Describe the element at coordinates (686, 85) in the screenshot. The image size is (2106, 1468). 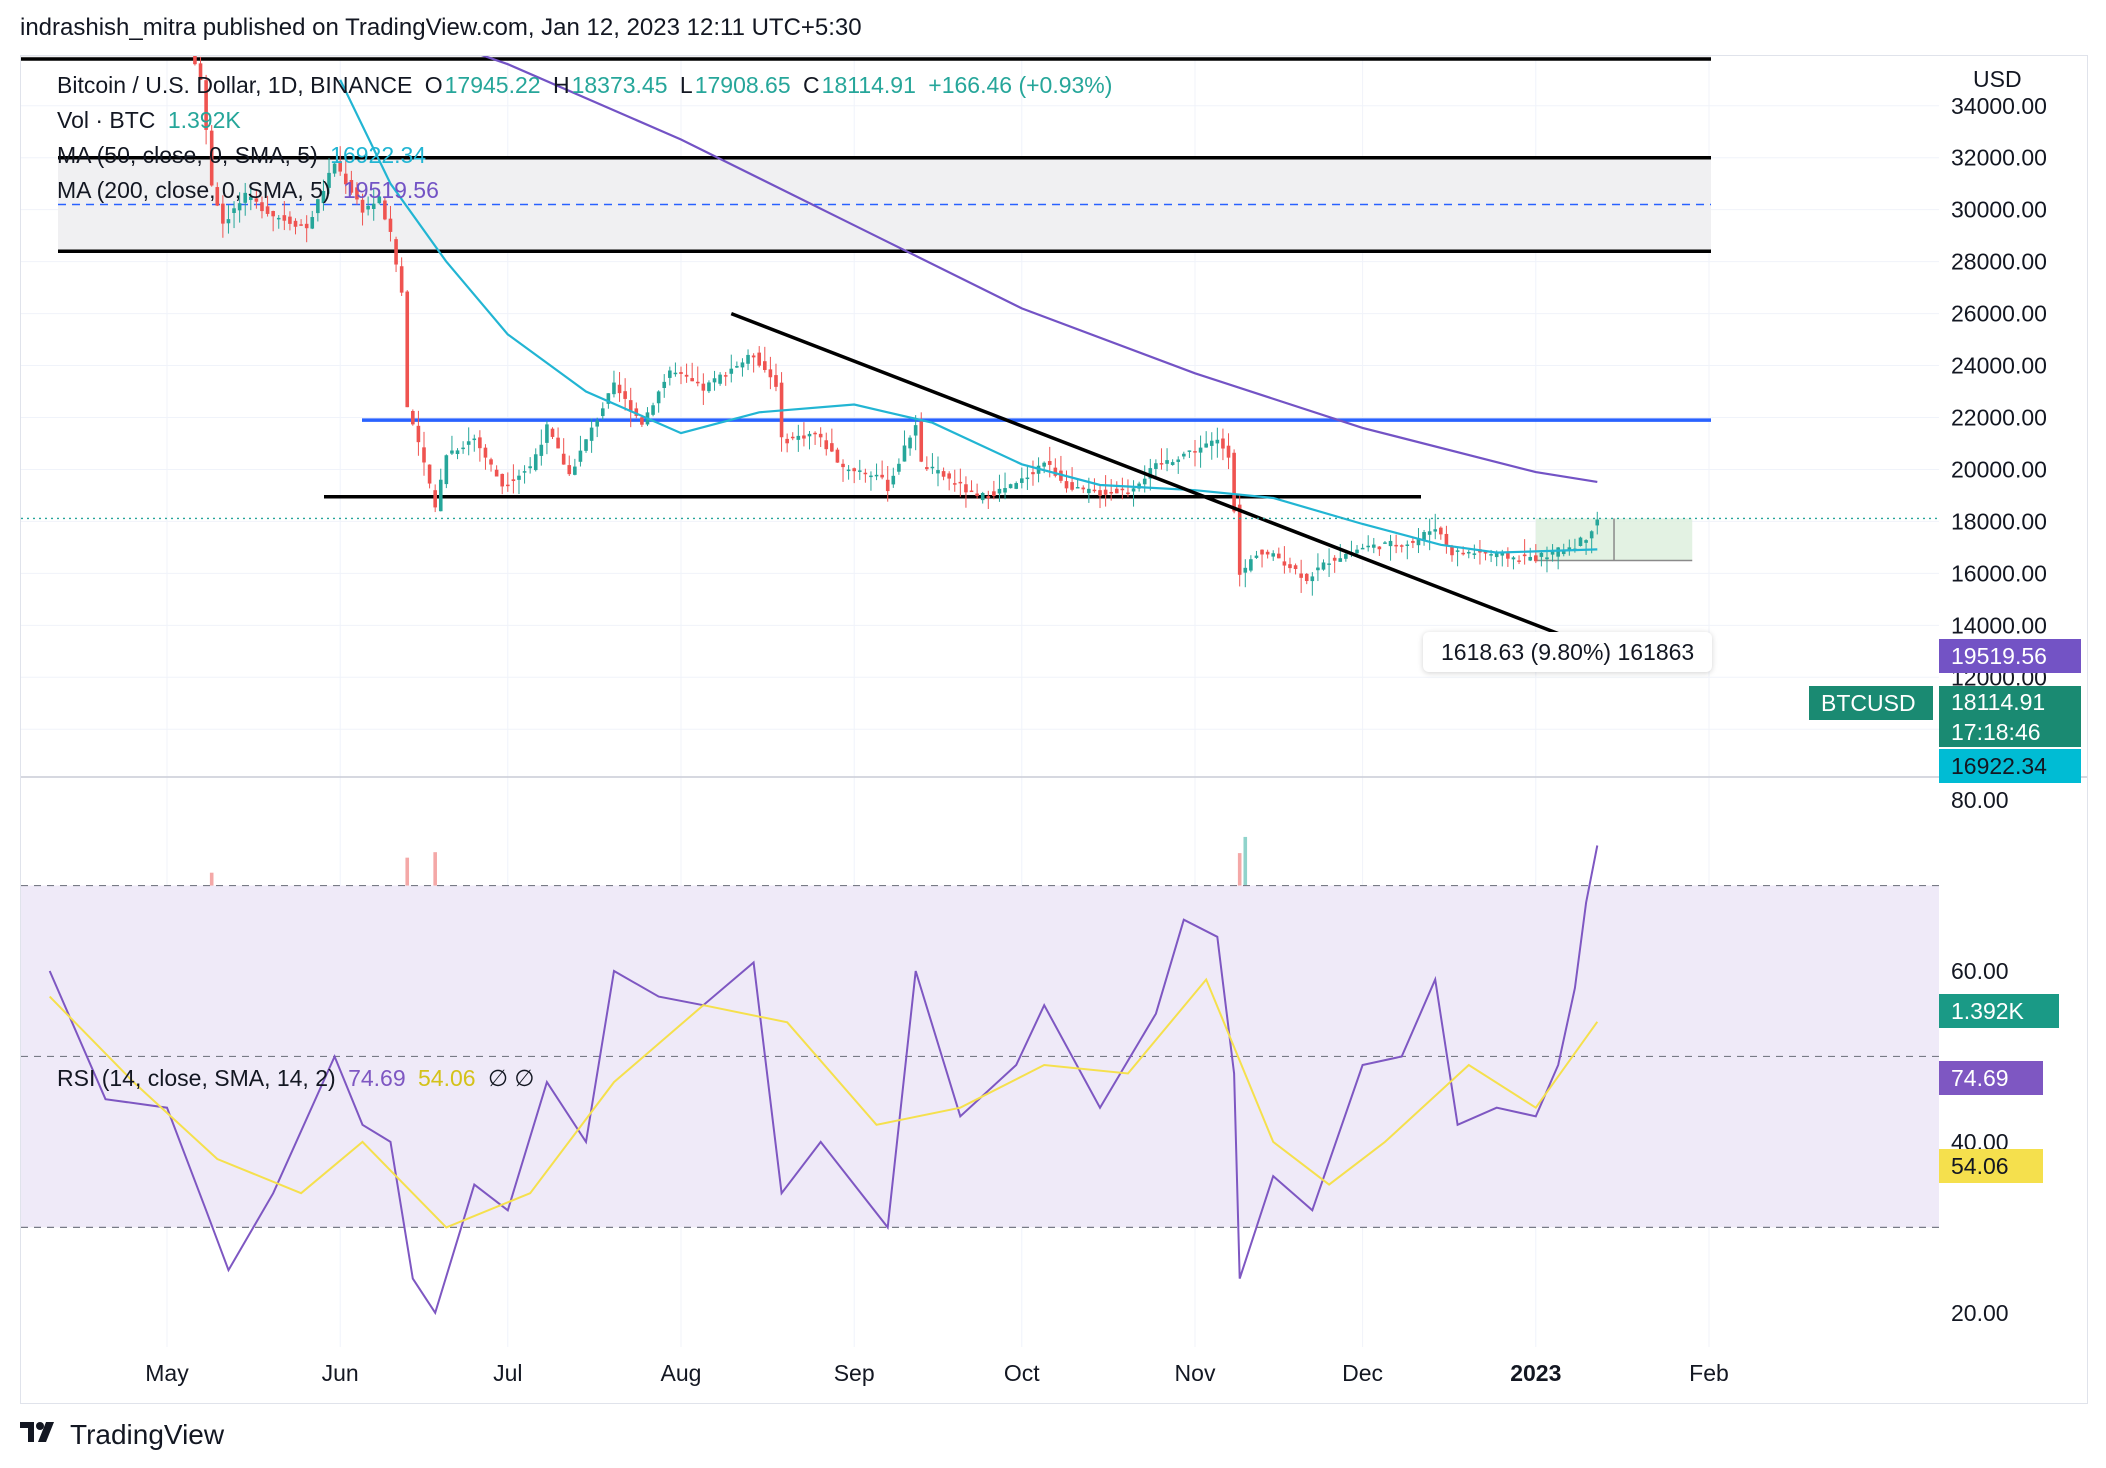
I see `low-label: L` at that location.